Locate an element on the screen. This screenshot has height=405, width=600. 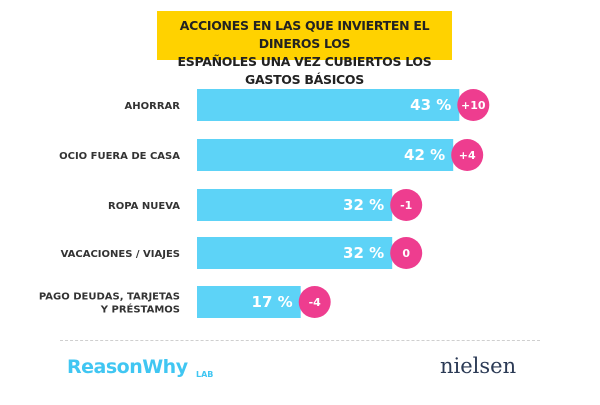
bar-value-label-3: 32 % is located at coordinates (363, 253).